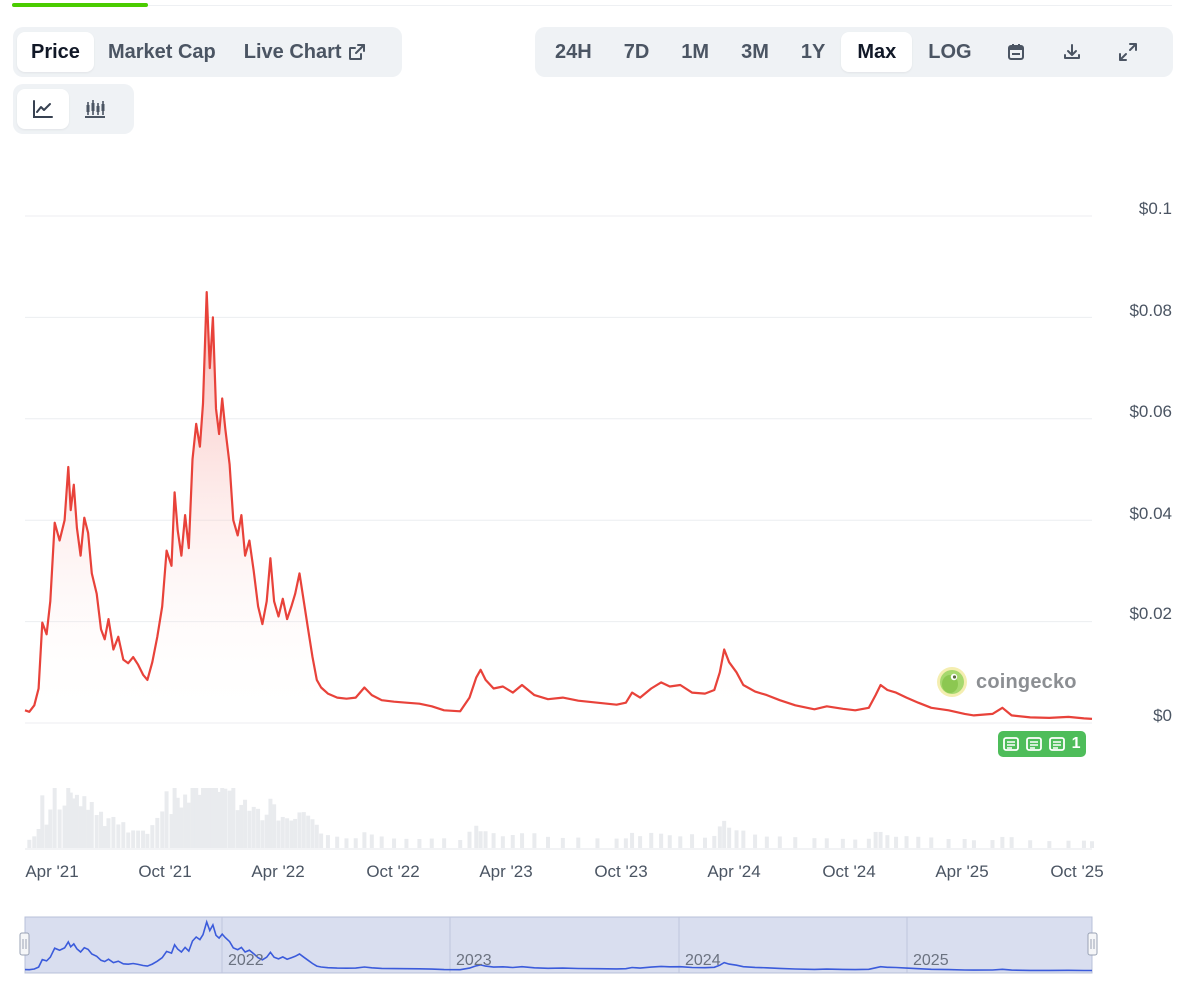  Describe the element at coordinates (1162, 715) in the screenshot. I see `y-tick-label: $0` at that location.